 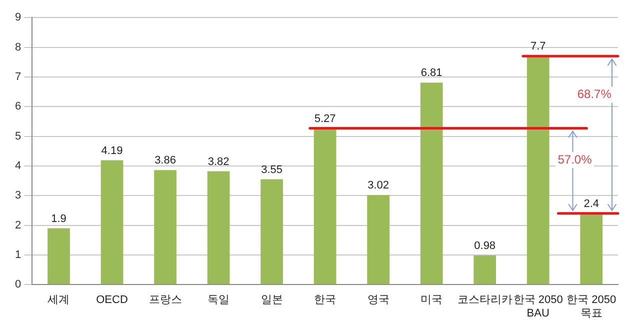 What do you see at coordinates (592, 204) in the screenshot?
I see `data-label: 2.4` at bounding box center [592, 204].